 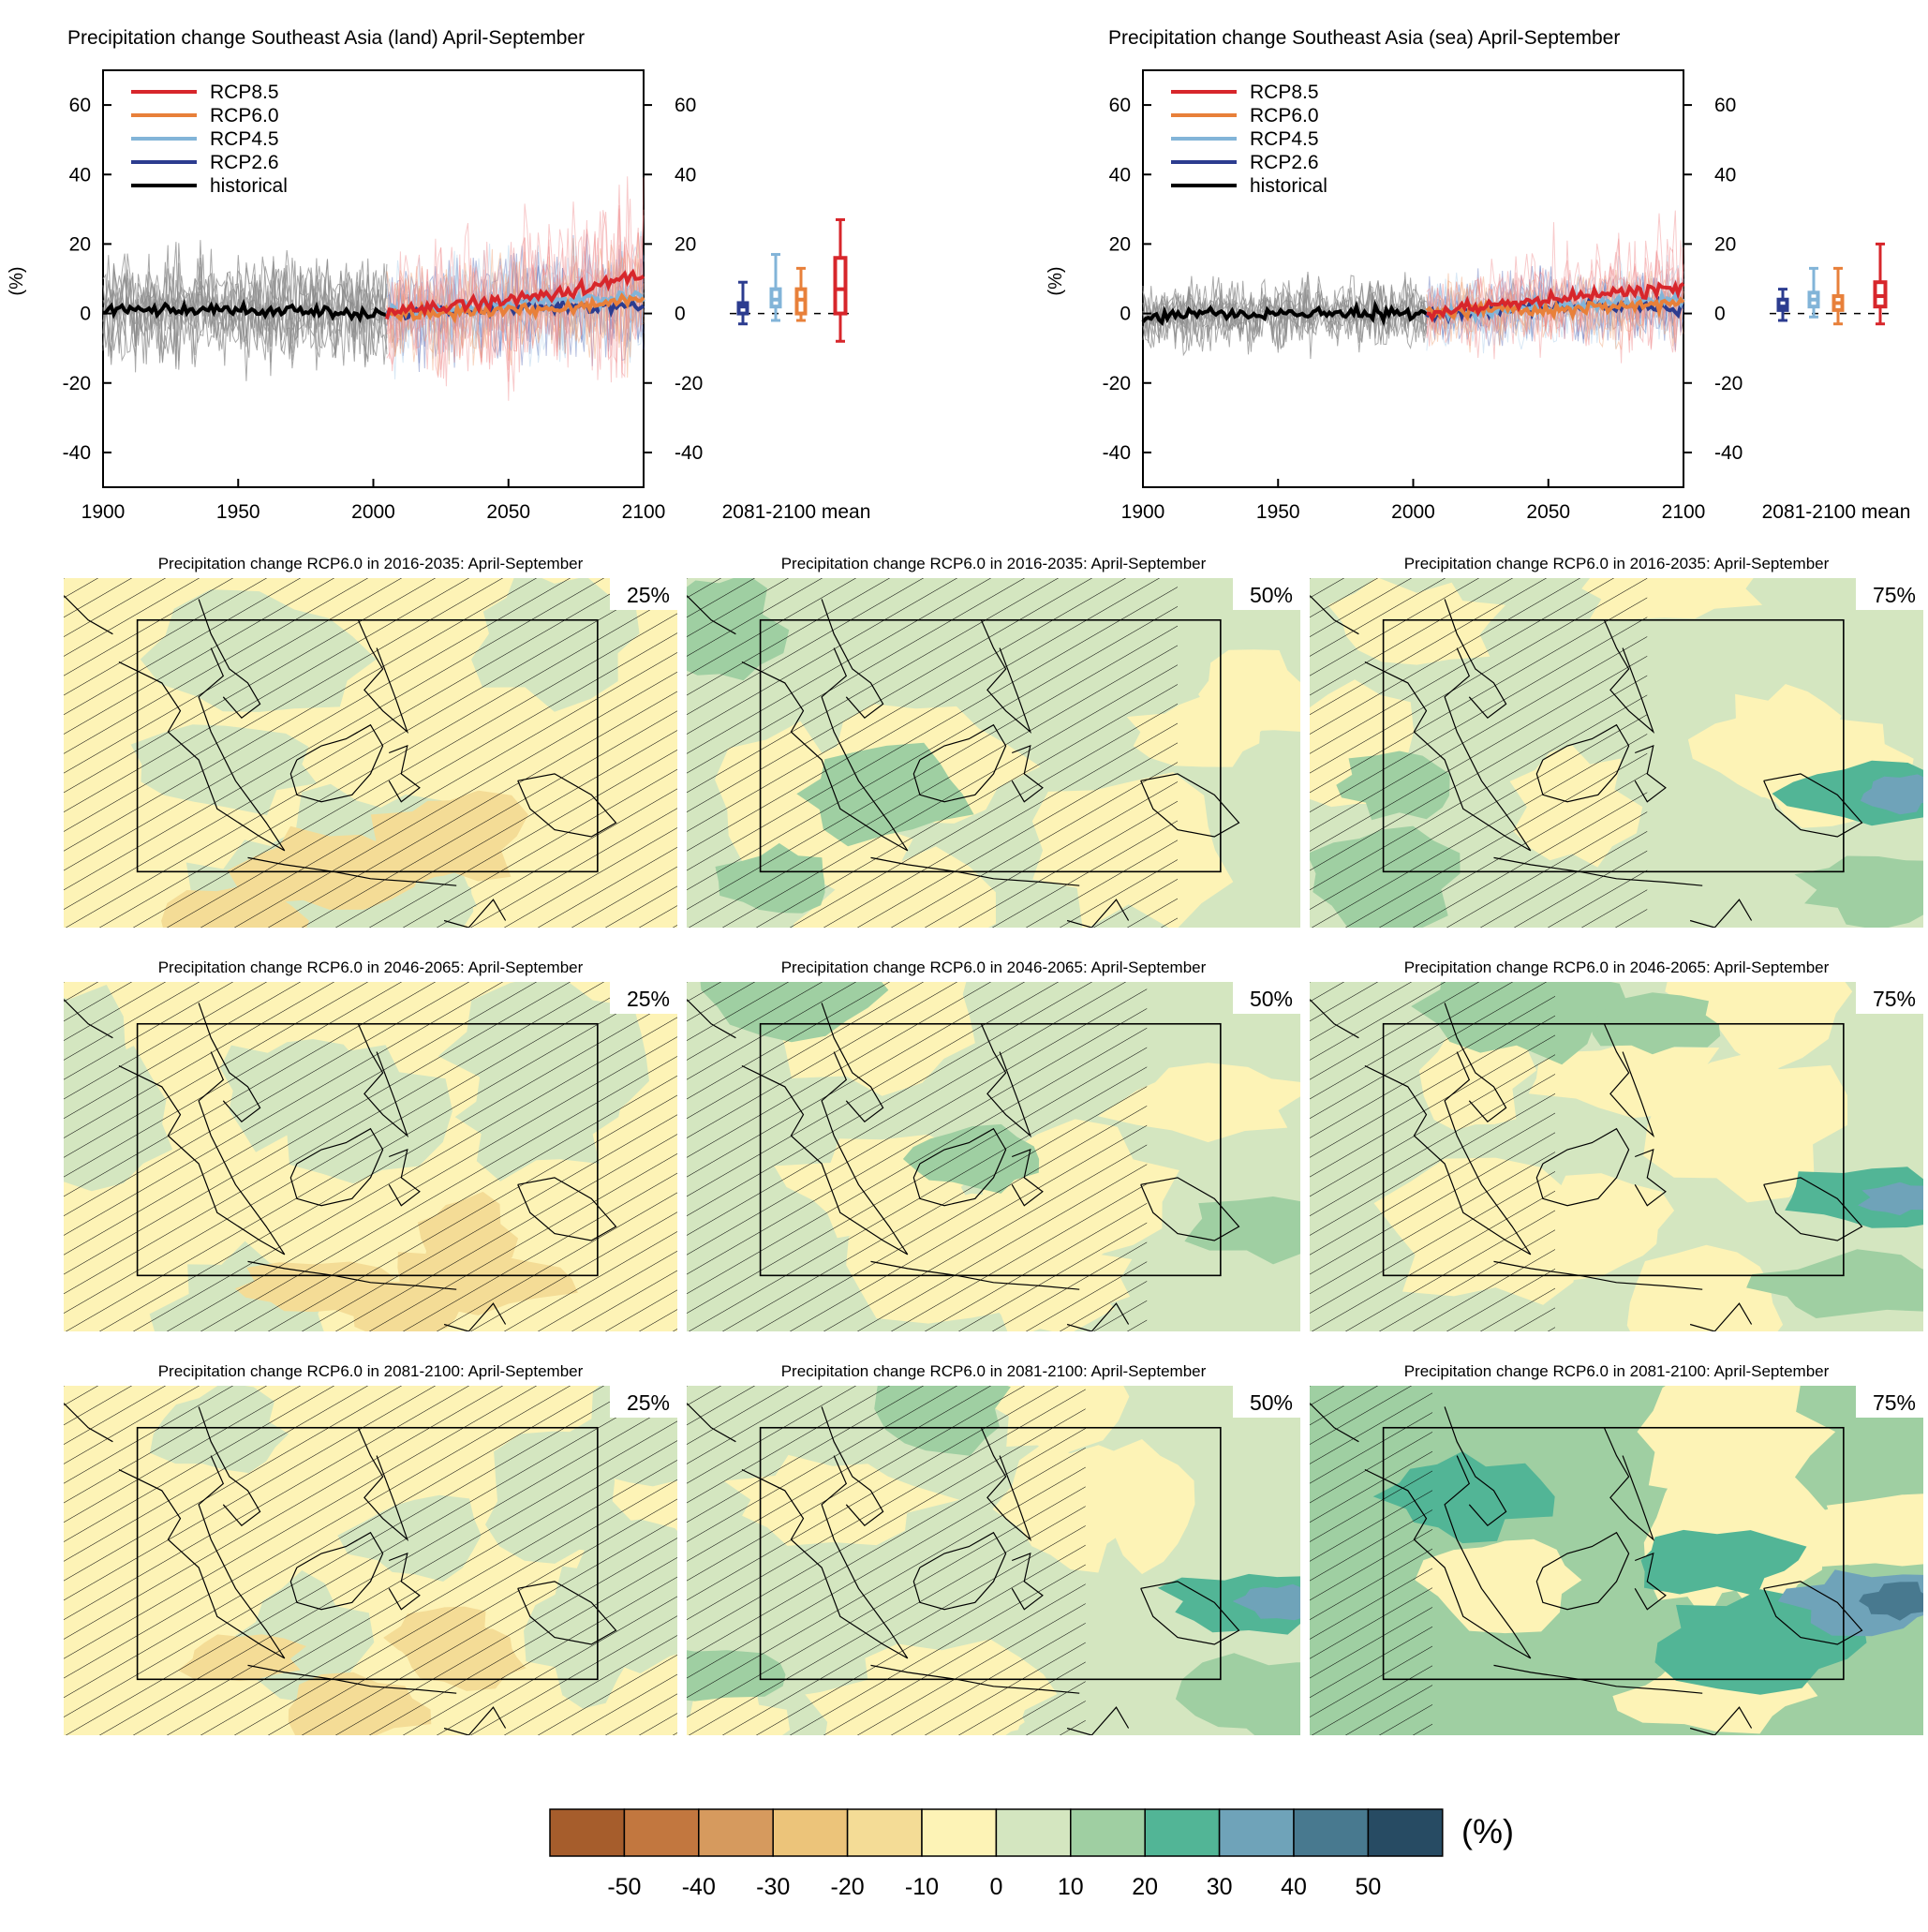 I want to click on y-tick-label-right: 40, so click(x=685, y=175).